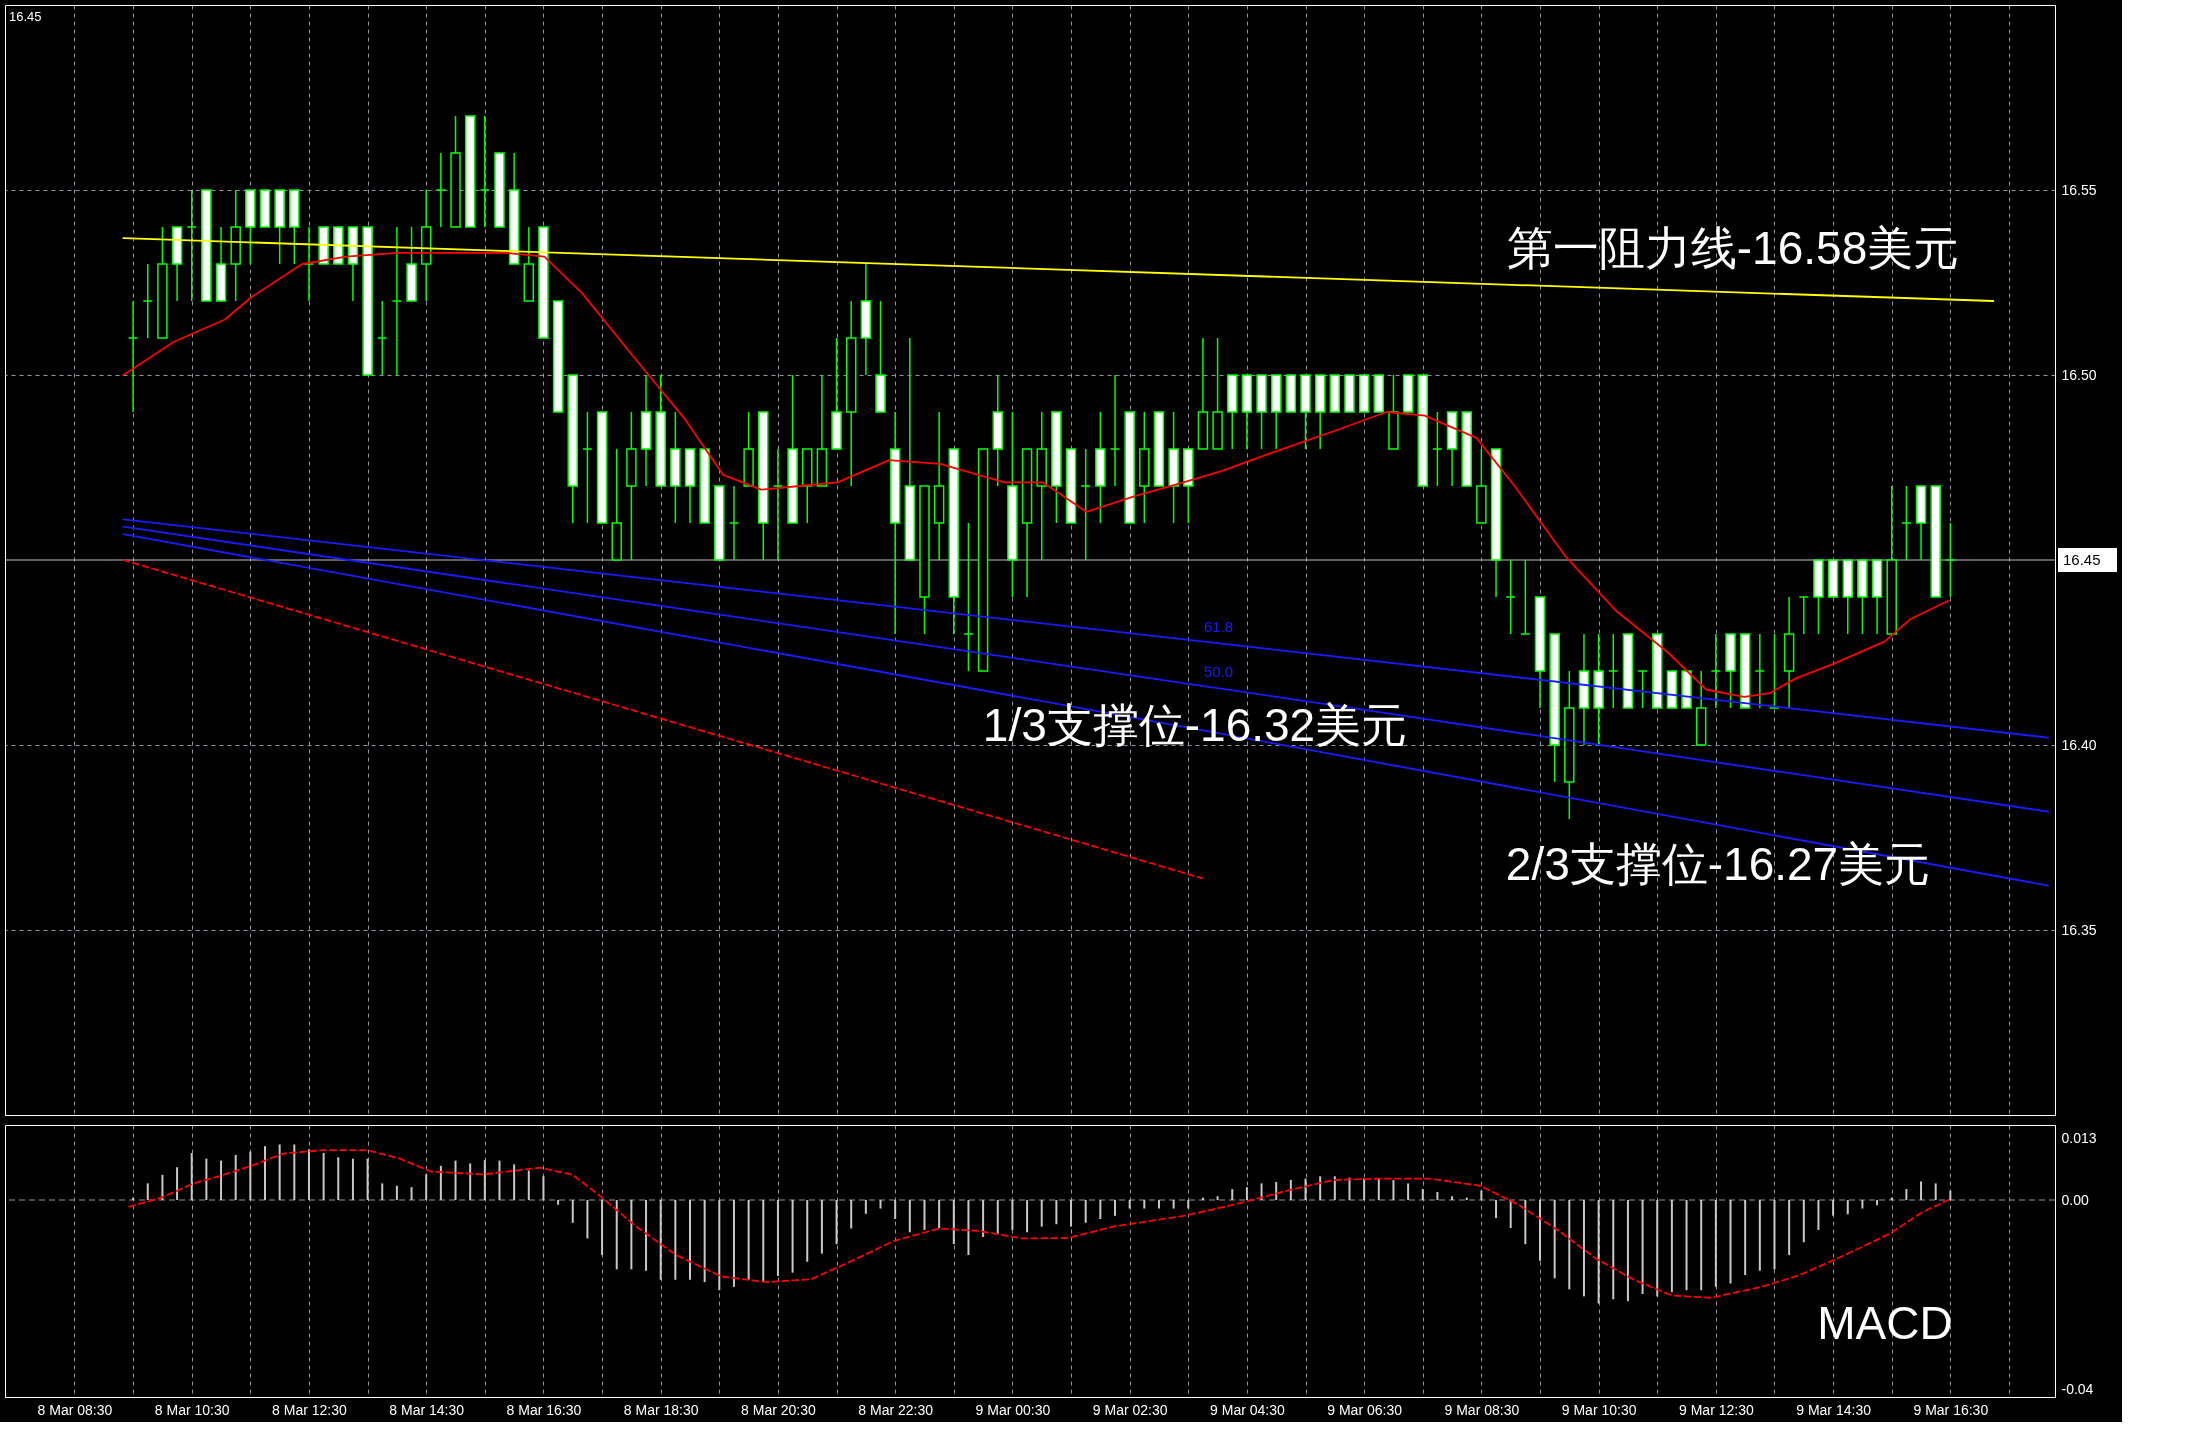  Describe the element at coordinates (75, 1409) in the screenshot. I see `x-tick-label: 8 Mar 08:30` at that location.